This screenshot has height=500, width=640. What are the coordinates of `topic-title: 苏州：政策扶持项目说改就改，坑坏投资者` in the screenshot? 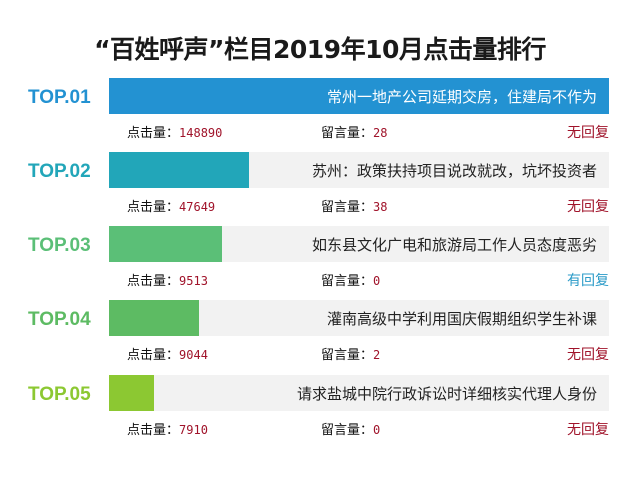 It's located at (454, 171).